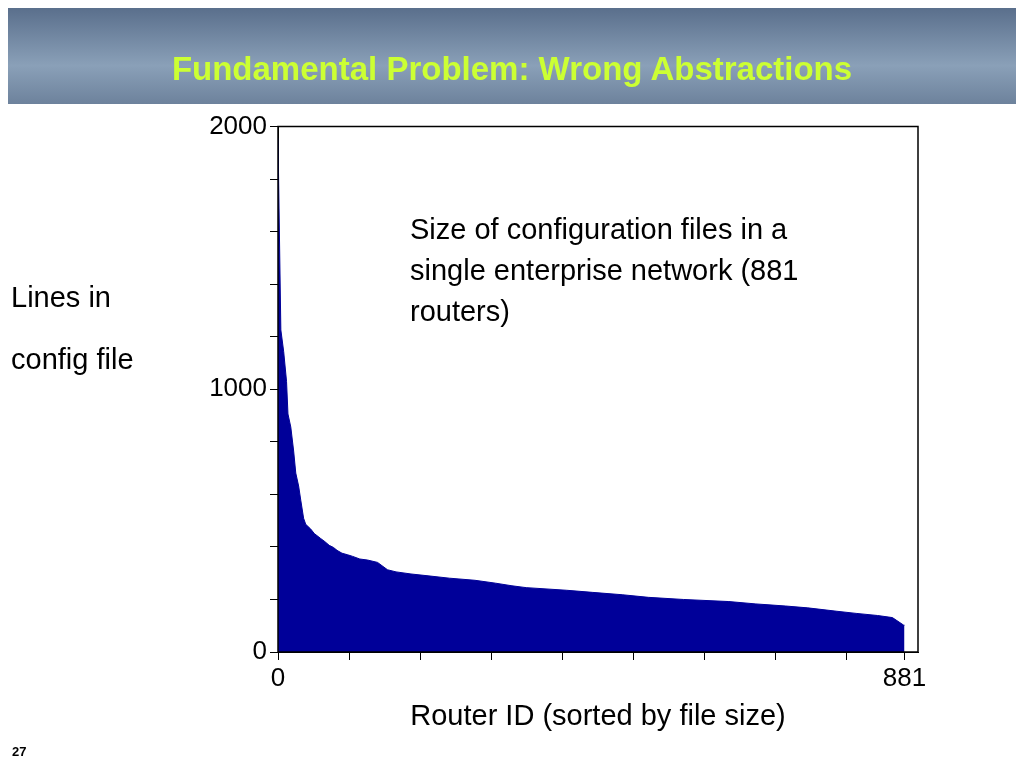  What do you see at coordinates (19, 751) in the screenshot?
I see `text: 27` at bounding box center [19, 751].